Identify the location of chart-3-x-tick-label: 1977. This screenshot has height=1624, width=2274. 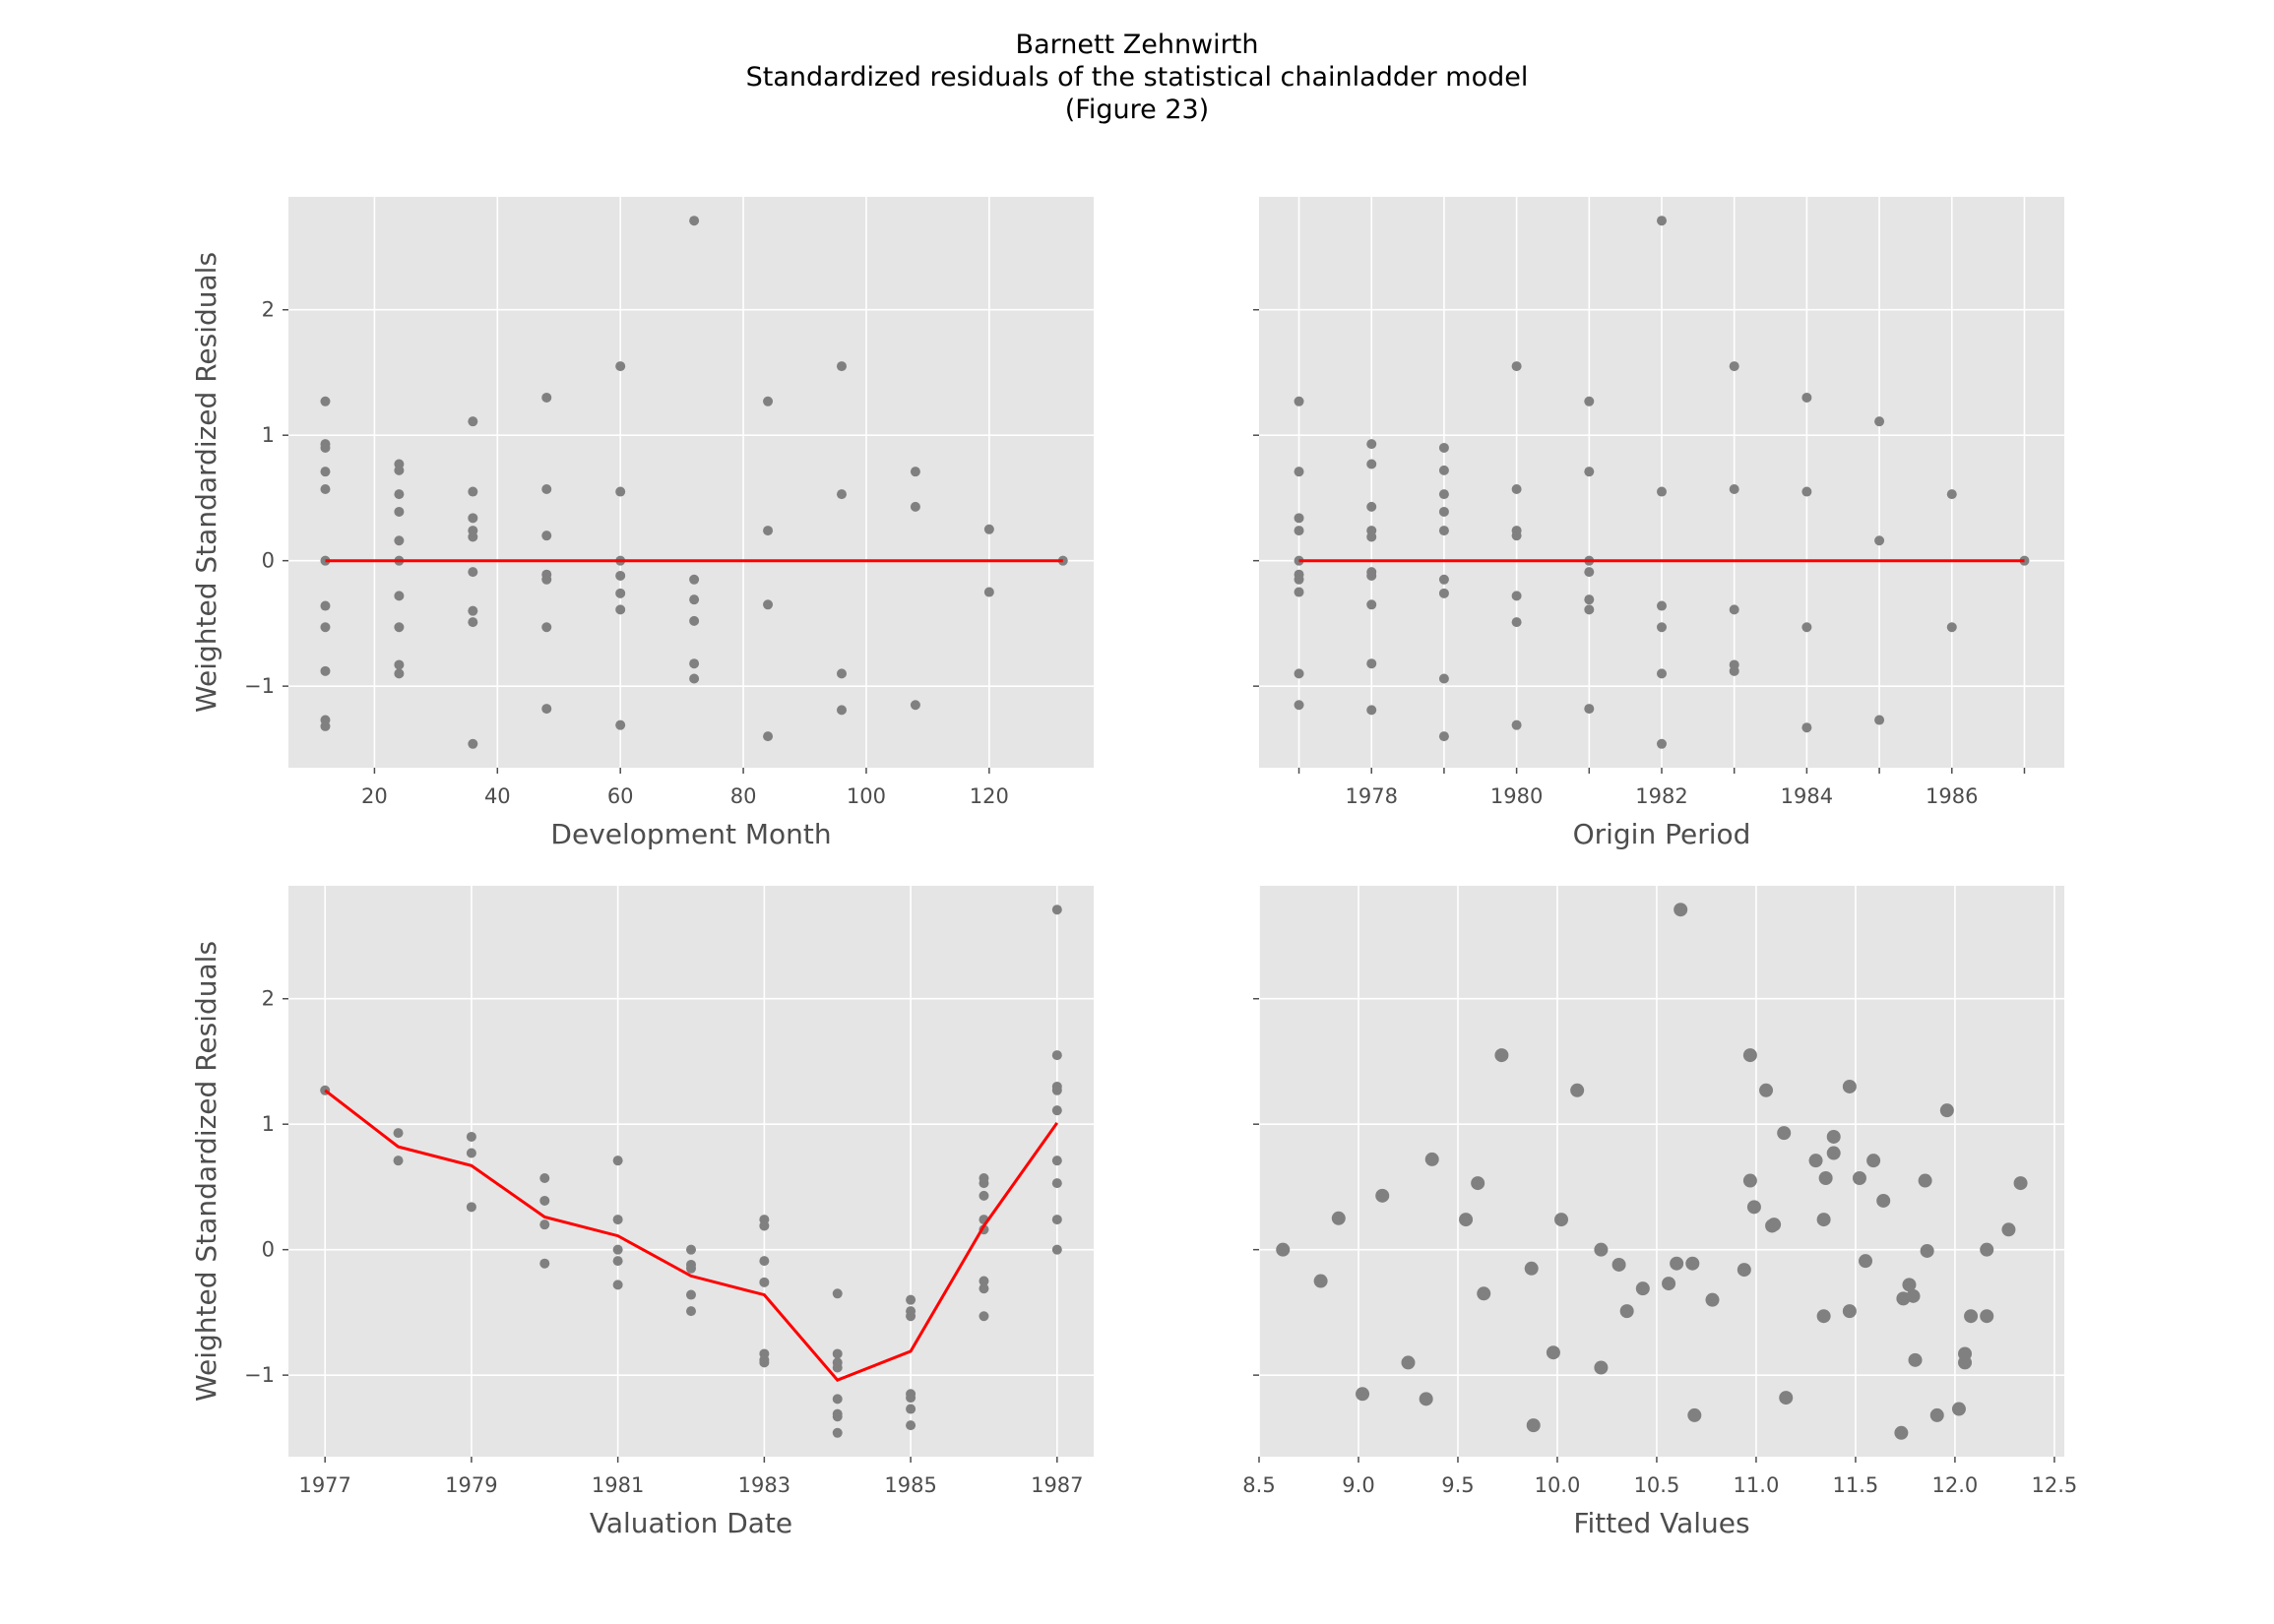
(324, 1485).